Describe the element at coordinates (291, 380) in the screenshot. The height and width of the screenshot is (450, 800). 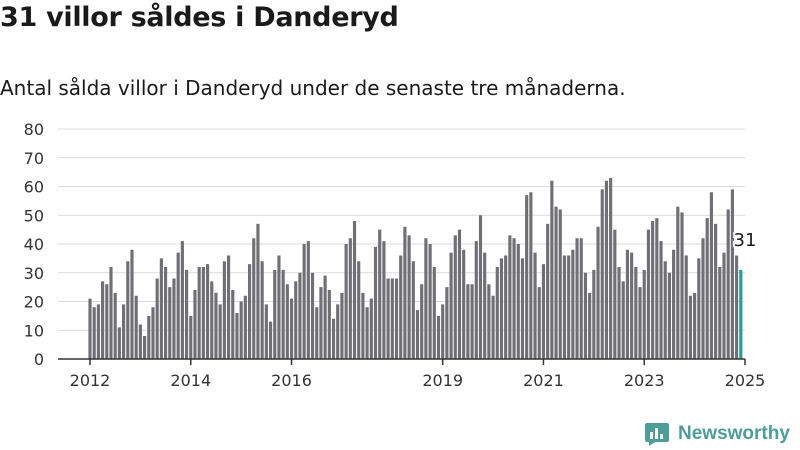
I see `x-tick-label: 2016` at that location.